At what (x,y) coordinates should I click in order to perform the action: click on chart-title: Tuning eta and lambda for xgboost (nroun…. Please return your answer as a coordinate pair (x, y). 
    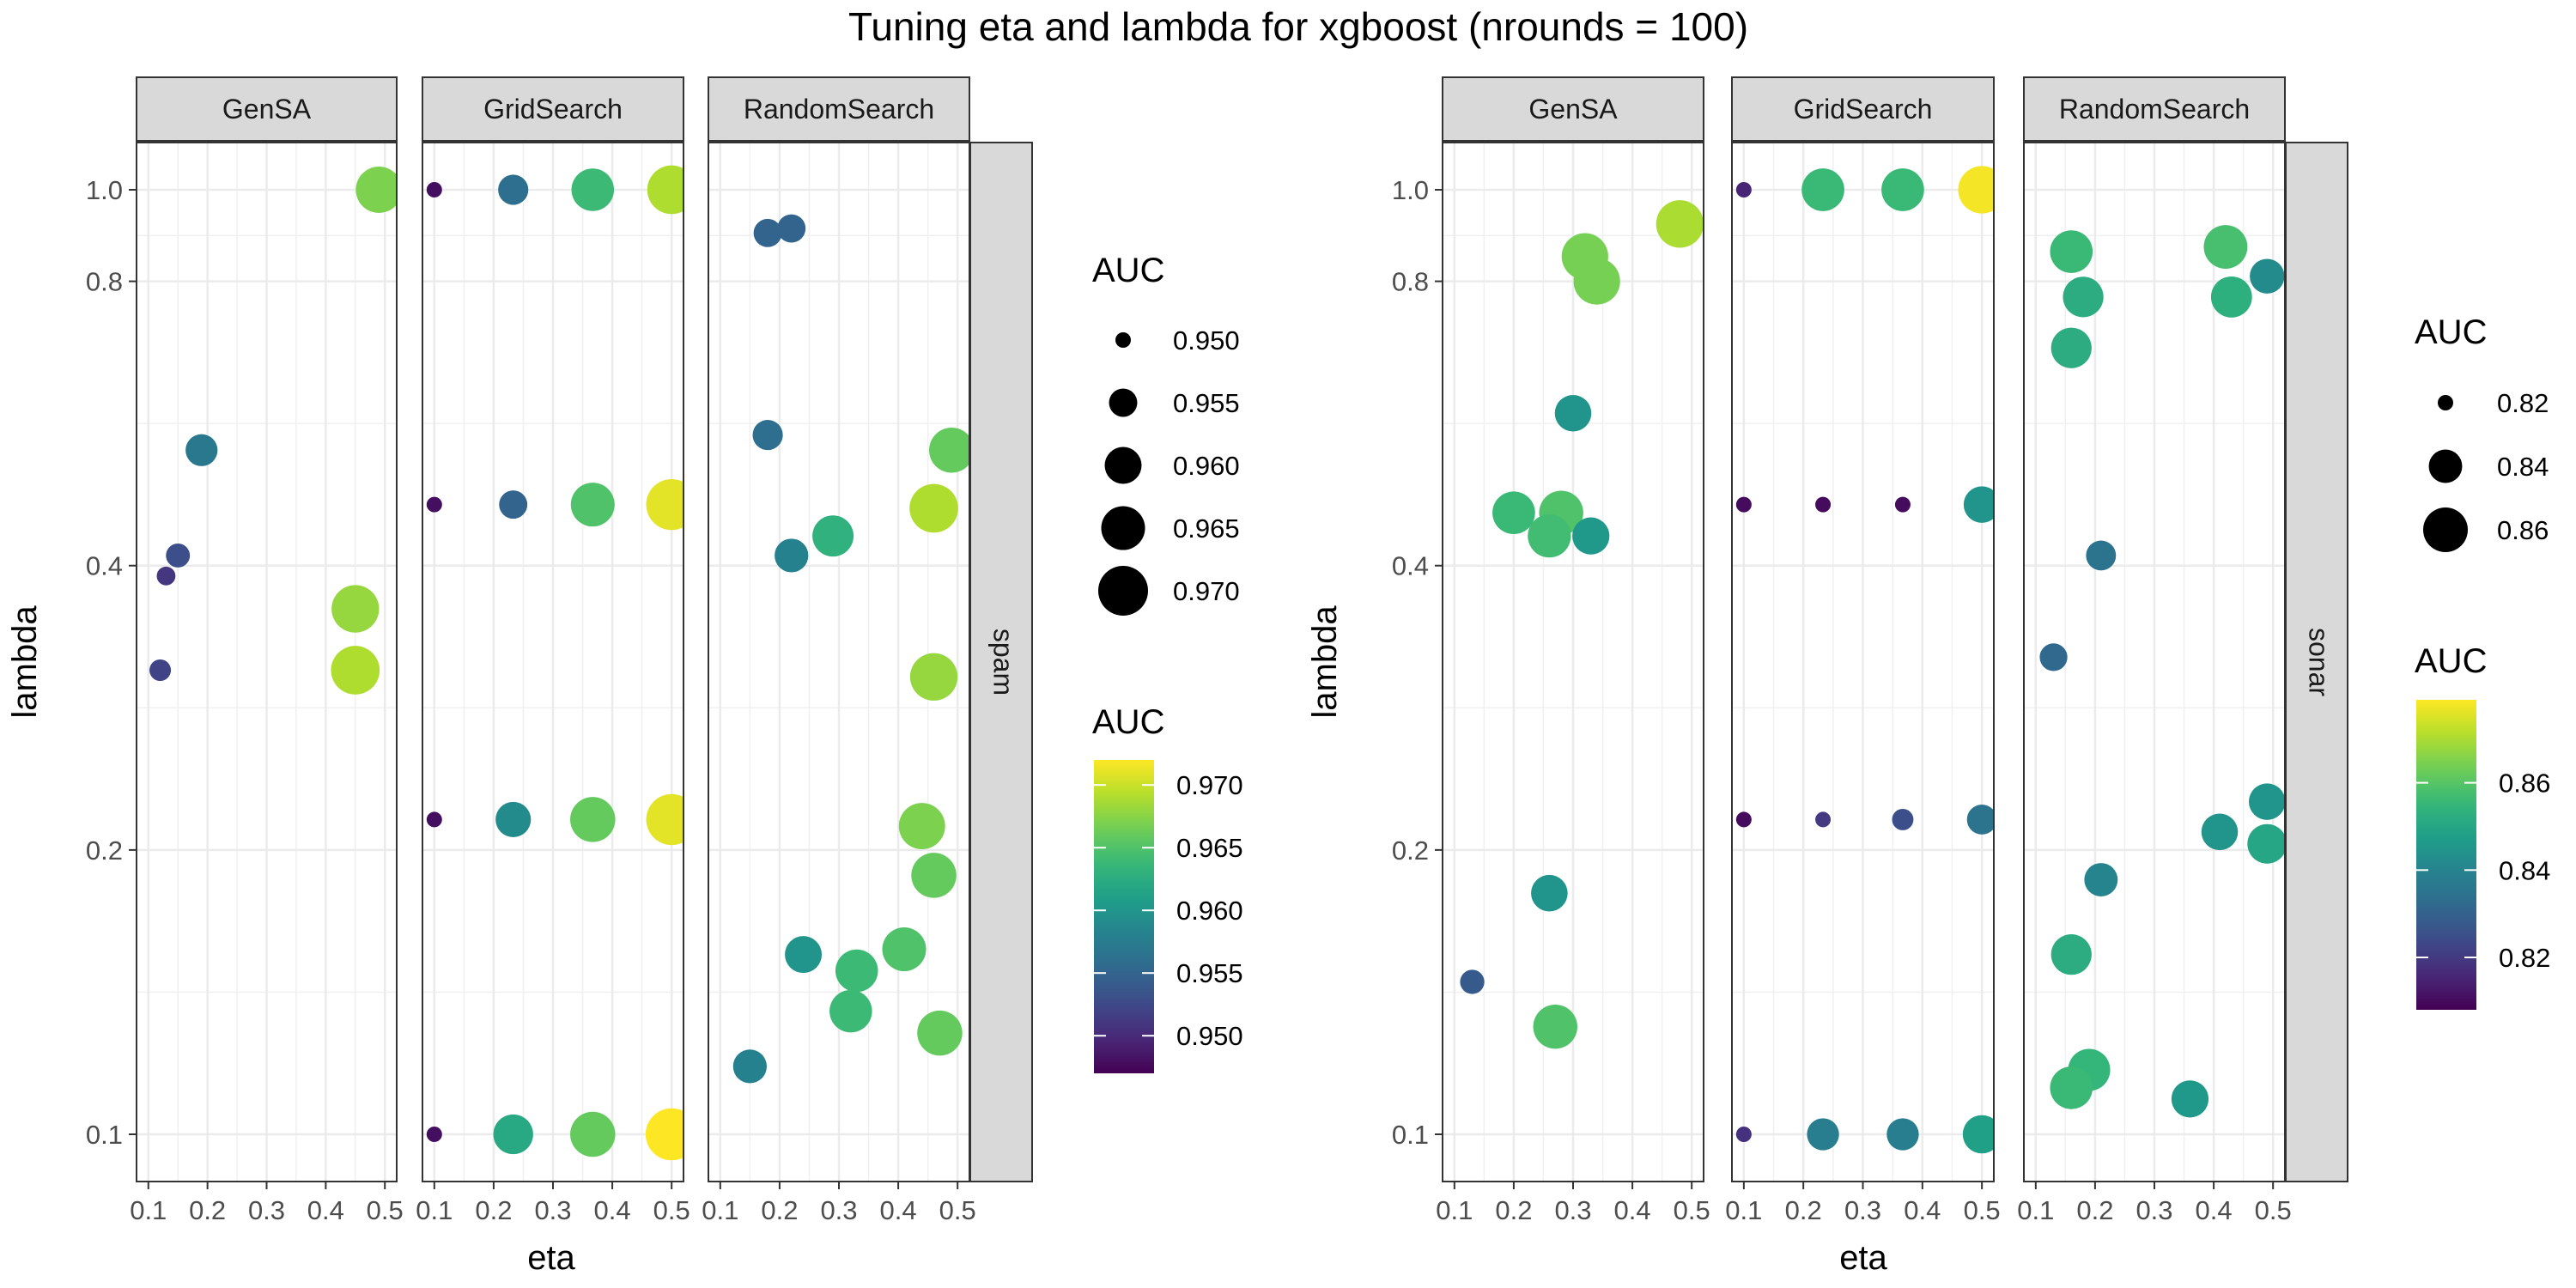
    Looking at the image, I should click on (1298, 27).